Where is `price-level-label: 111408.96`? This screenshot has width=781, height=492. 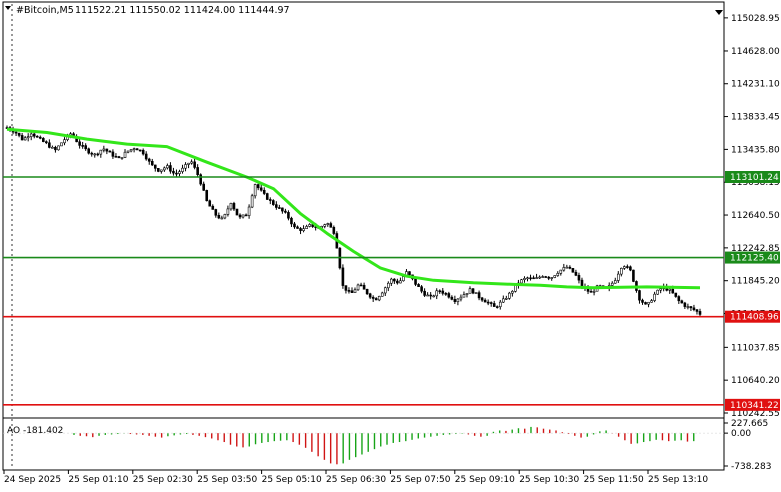 price-level-label: 111408.96 is located at coordinates (754, 318).